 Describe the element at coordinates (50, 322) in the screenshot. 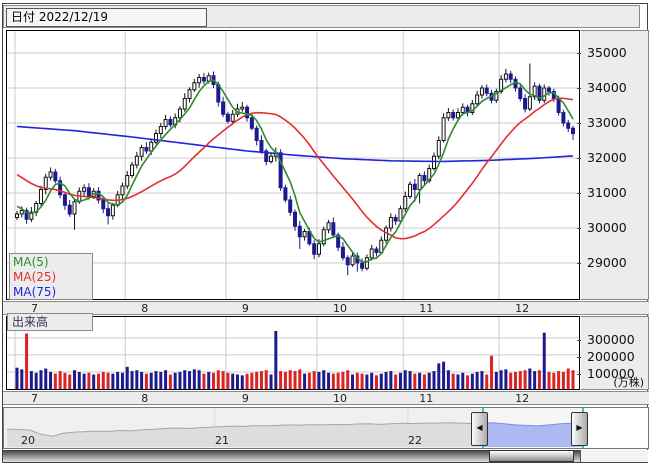

I see `volume-title-box: 出来高` at that location.